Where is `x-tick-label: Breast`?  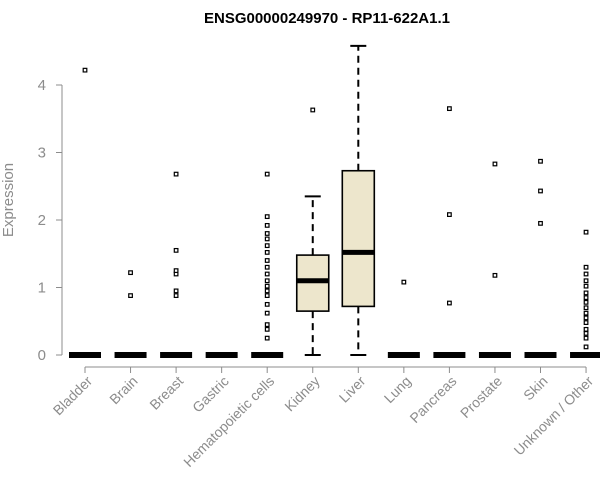
x-tick-label: Breast is located at coordinates (166, 393).